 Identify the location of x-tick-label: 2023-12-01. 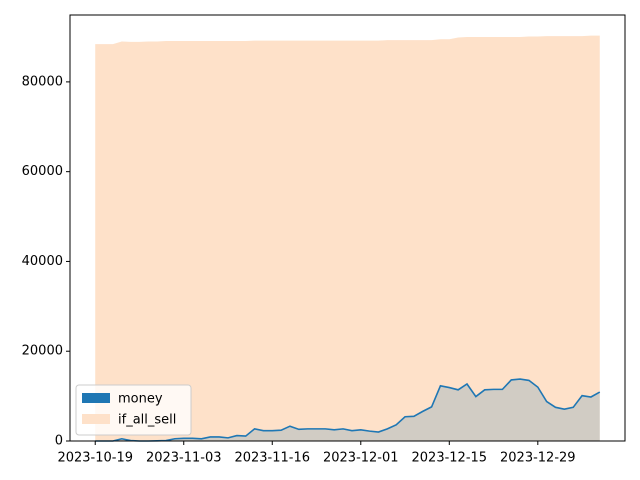
(361, 458).